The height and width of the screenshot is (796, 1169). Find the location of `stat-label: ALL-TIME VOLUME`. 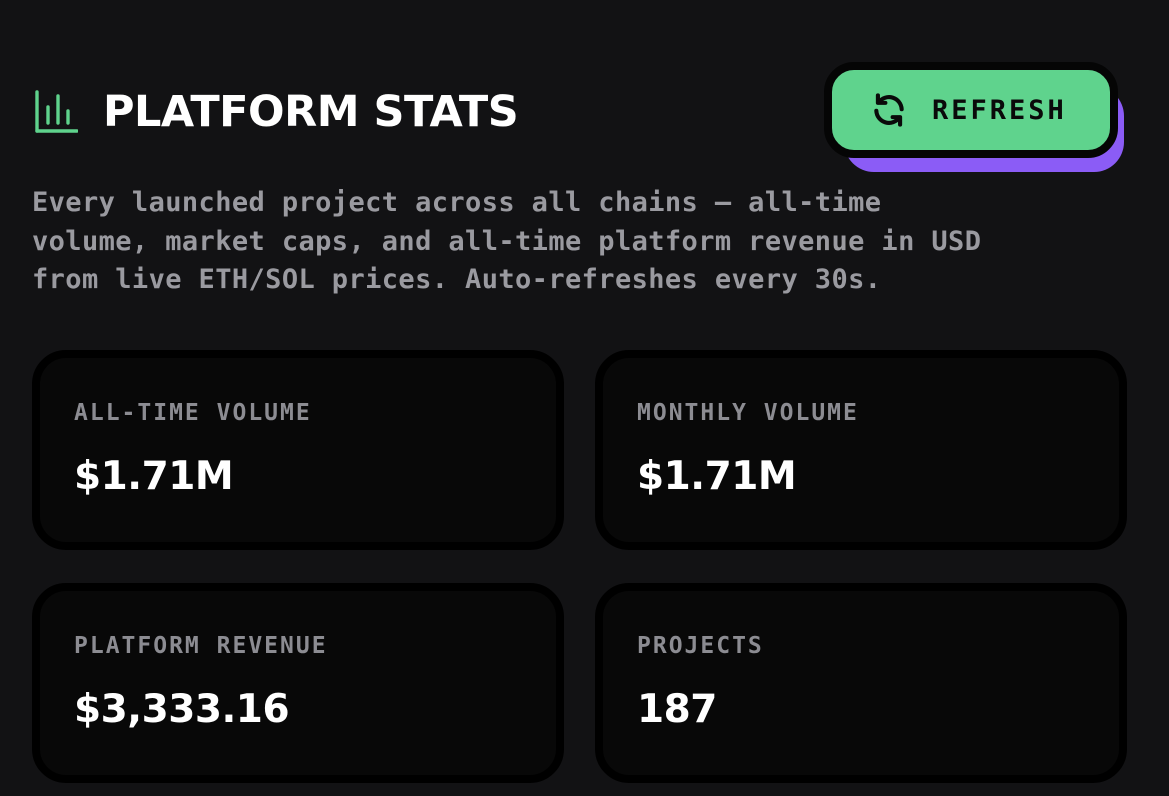

stat-label: ALL-TIME VOLUME is located at coordinates (193, 413).